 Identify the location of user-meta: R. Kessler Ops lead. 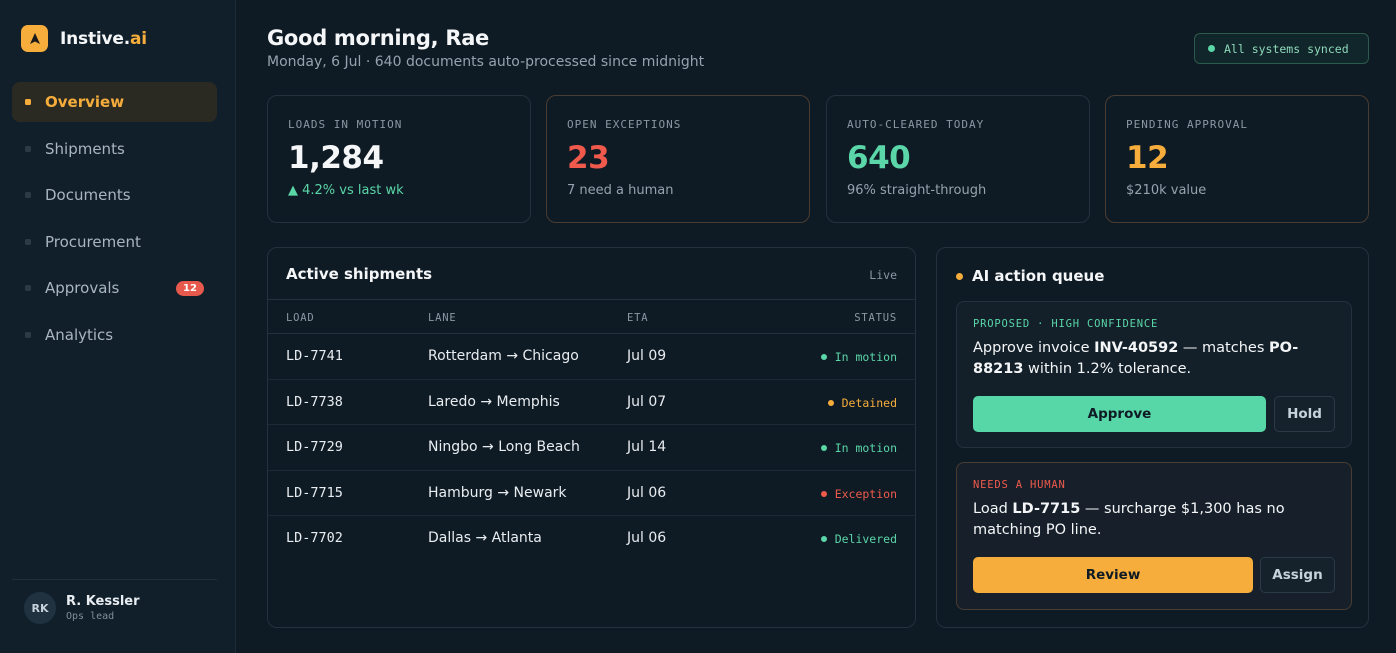
(103, 608).